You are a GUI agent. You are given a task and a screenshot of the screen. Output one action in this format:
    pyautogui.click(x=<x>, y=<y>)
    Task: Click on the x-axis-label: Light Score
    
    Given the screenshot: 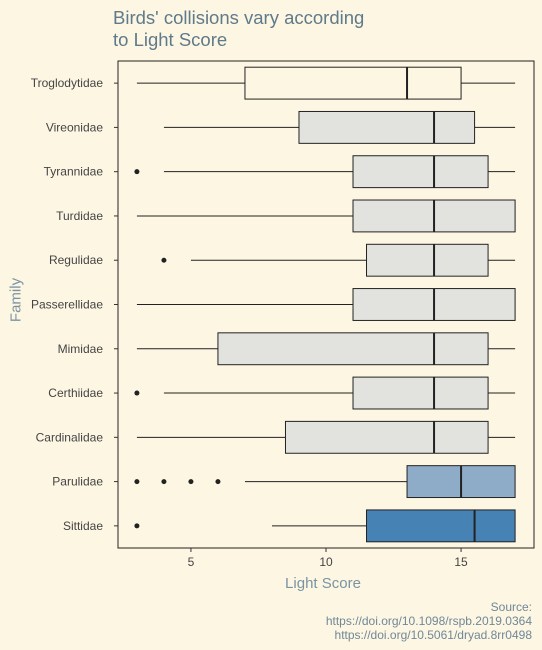 What is the action you would take?
    pyautogui.click(x=323, y=583)
    